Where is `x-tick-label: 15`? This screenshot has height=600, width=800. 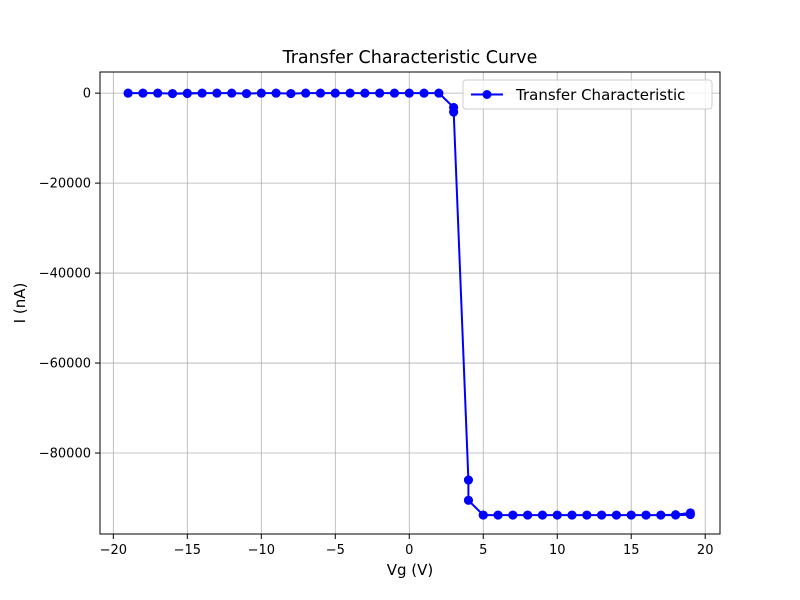
x-tick-label: 15 is located at coordinates (631, 550).